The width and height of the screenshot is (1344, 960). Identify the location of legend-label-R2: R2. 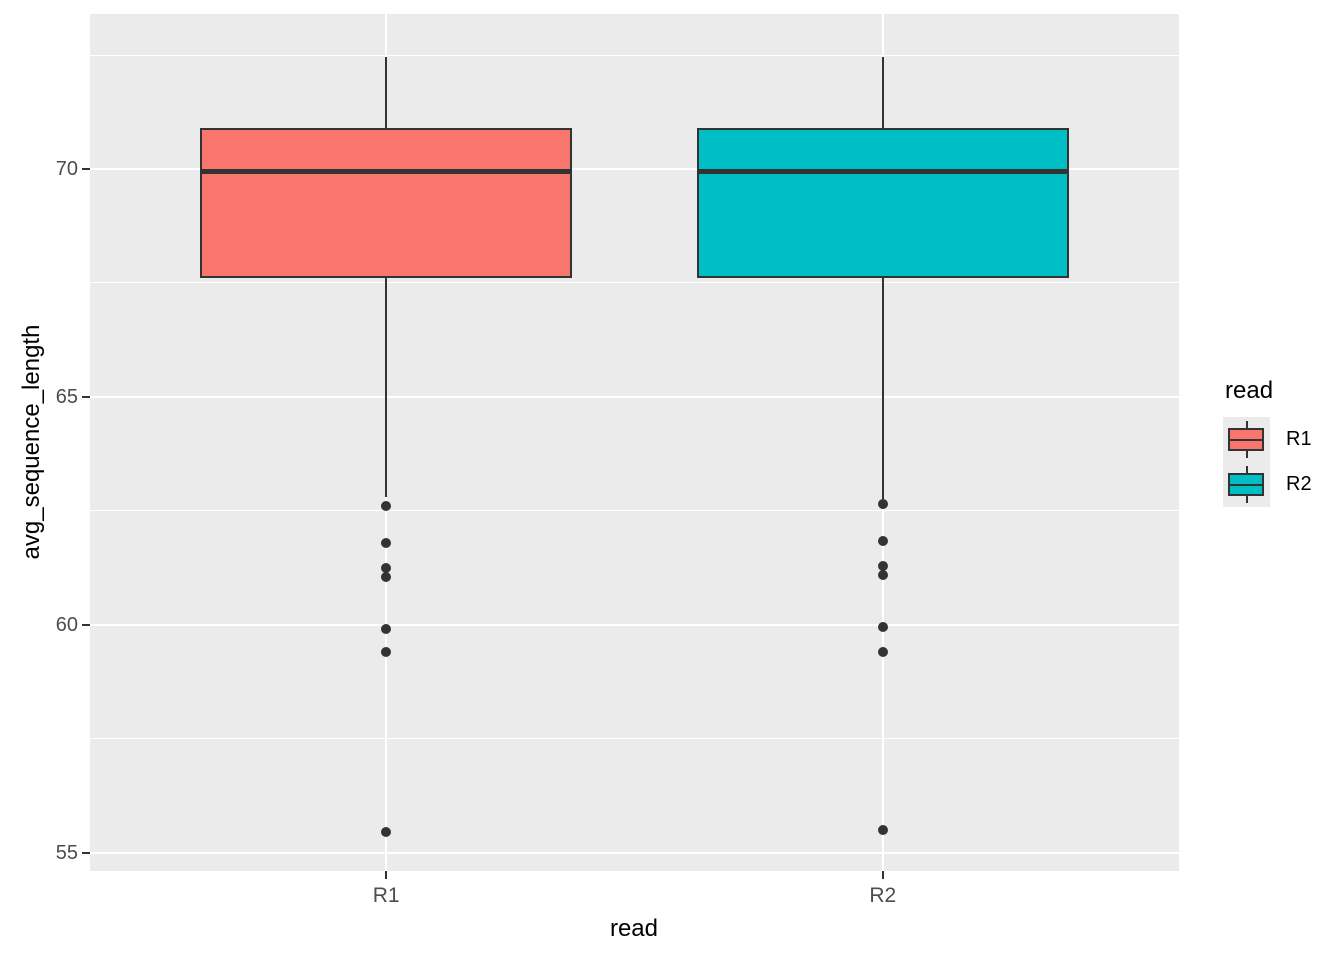
(1299, 484).